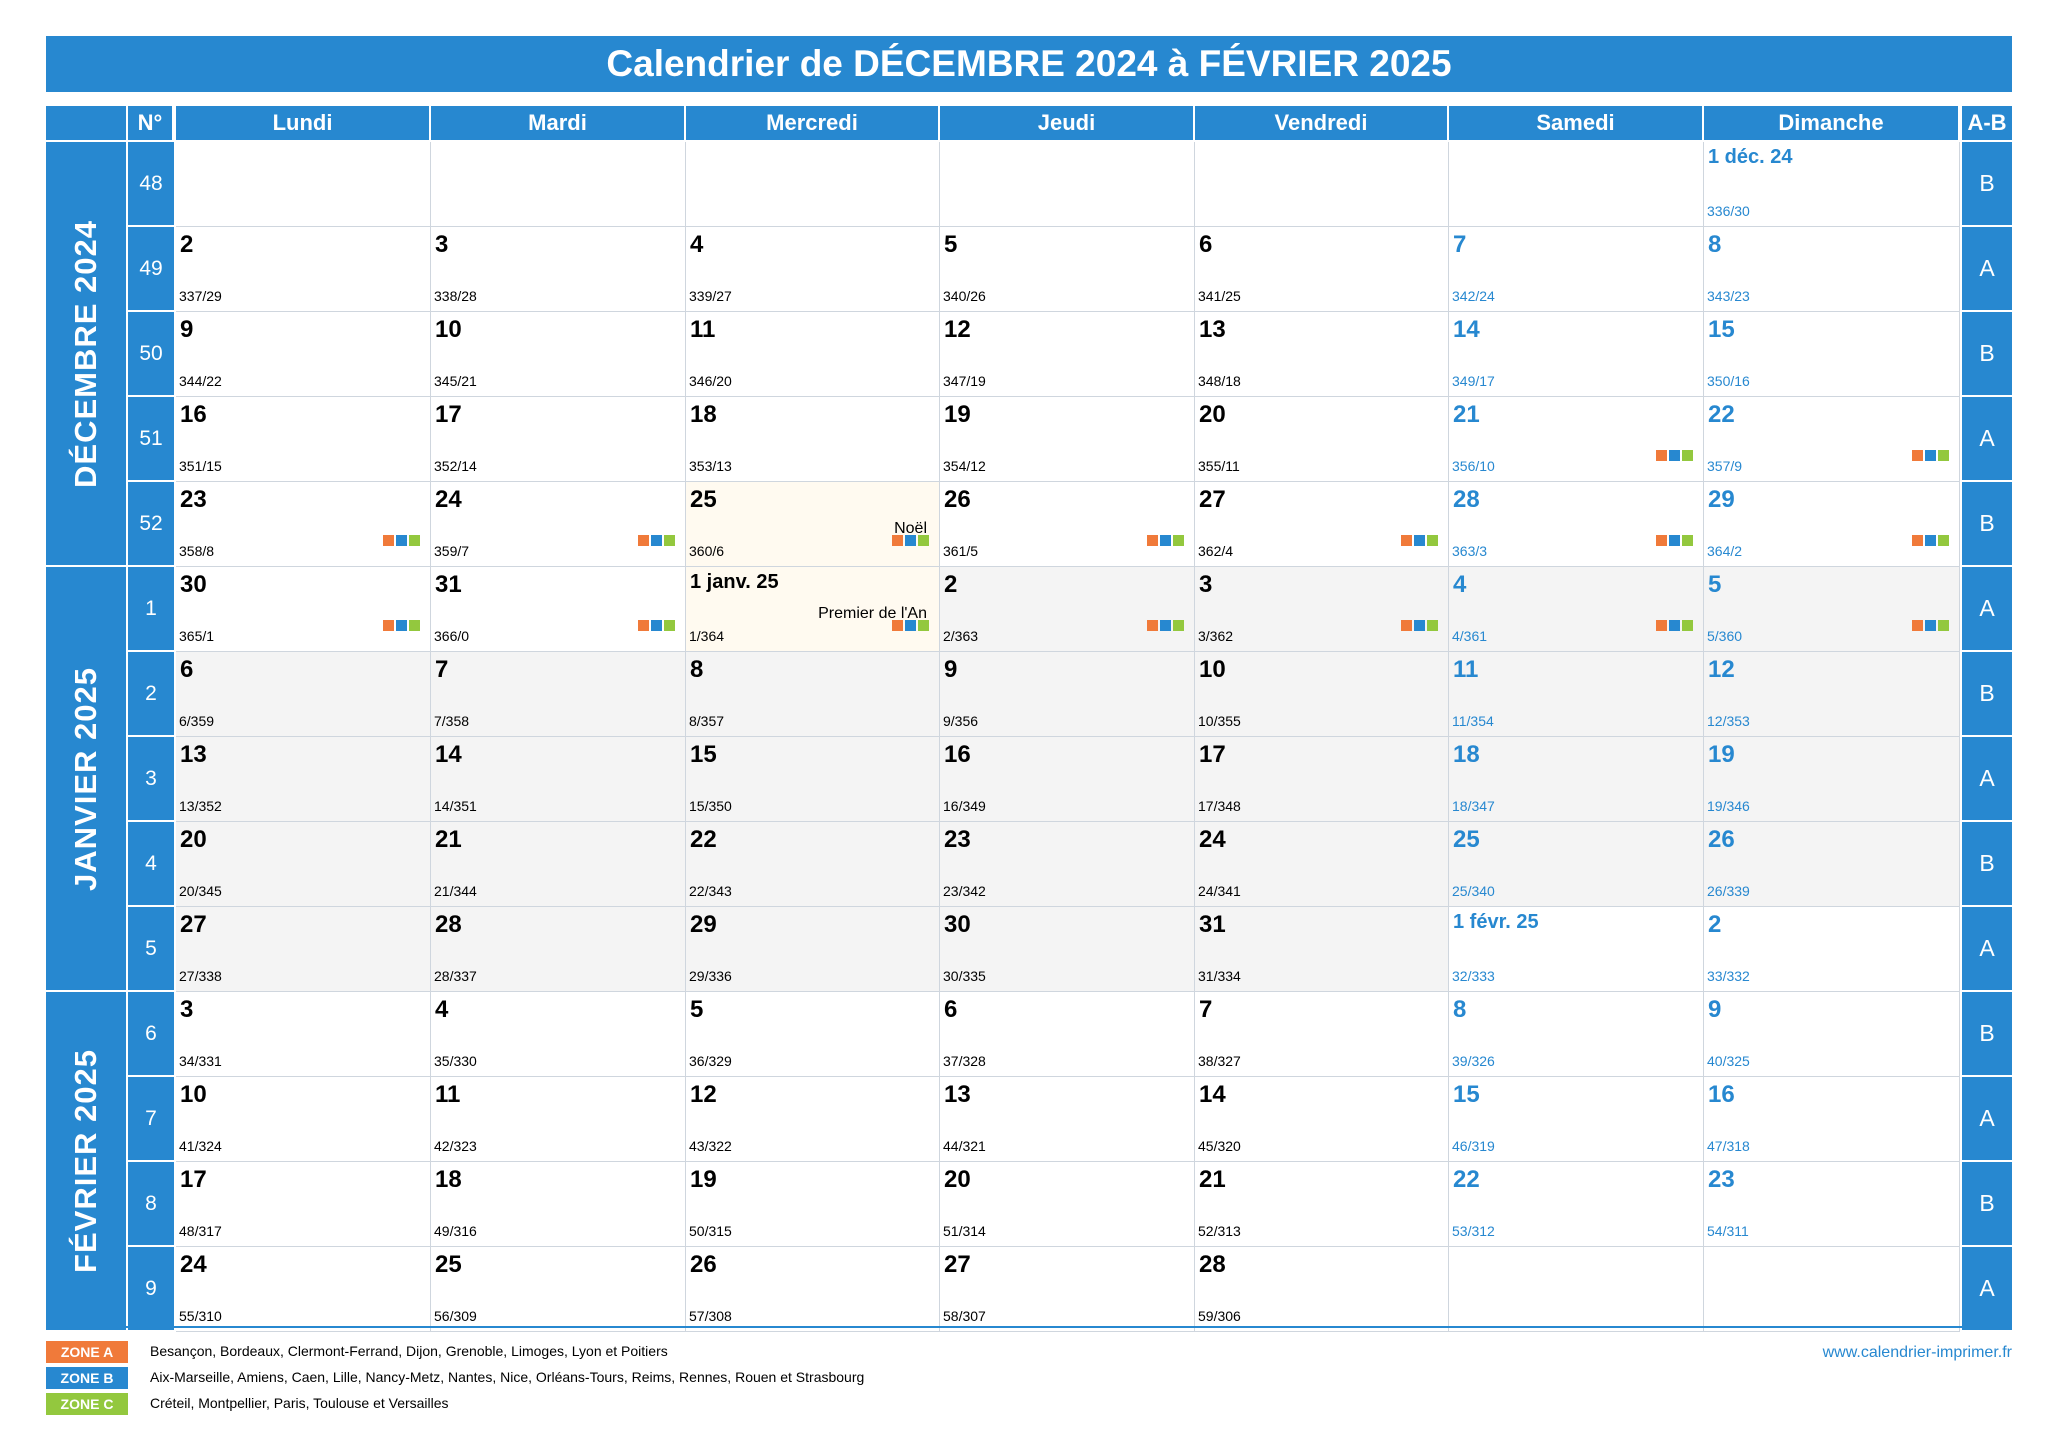 This screenshot has width=2048, height=1448. Describe the element at coordinates (813, 439) in the screenshot. I see `day-cell: 18 353/13` at that location.